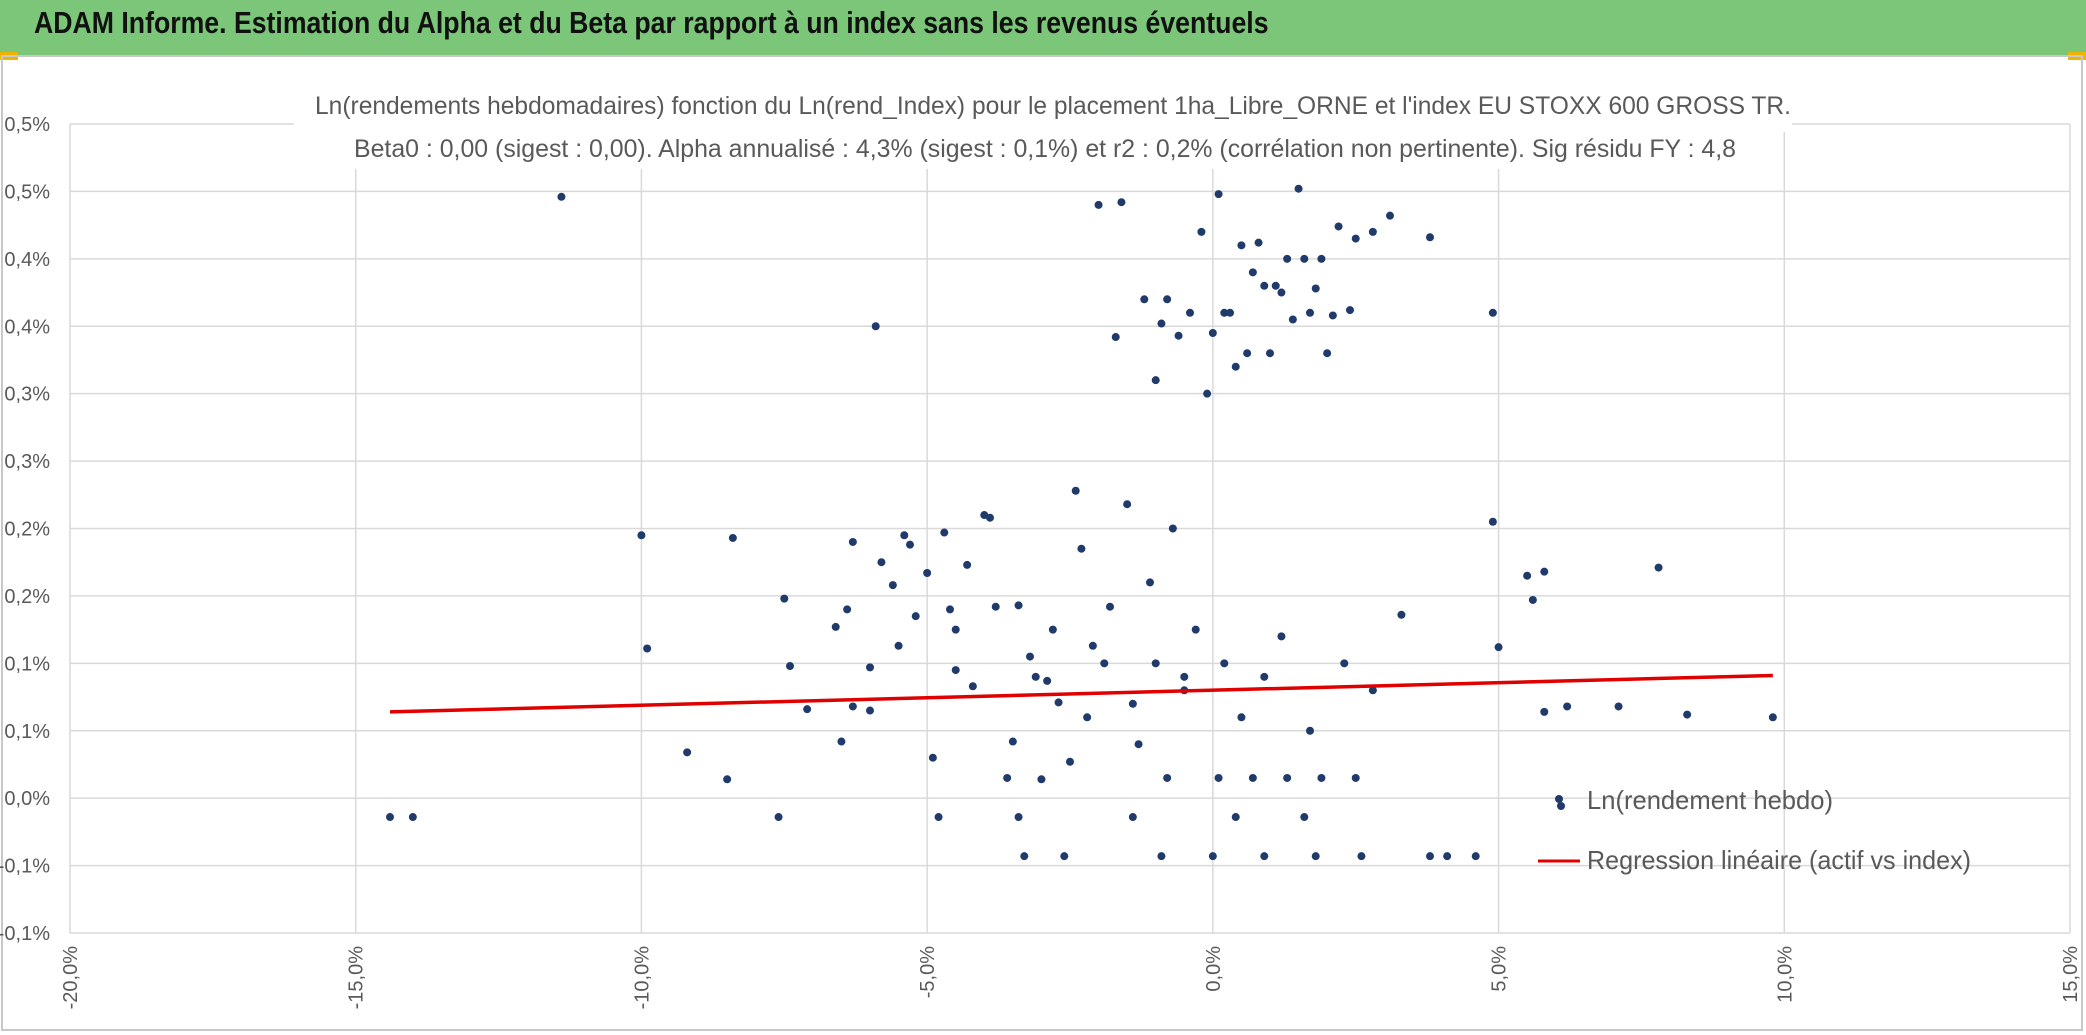 The width and height of the screenshot is (2086, 1035). Describe the element at coordinates (1779, 860) in the screenshot. I see `legend-label-line: Regression linéaire (actif vs index)` at that location.